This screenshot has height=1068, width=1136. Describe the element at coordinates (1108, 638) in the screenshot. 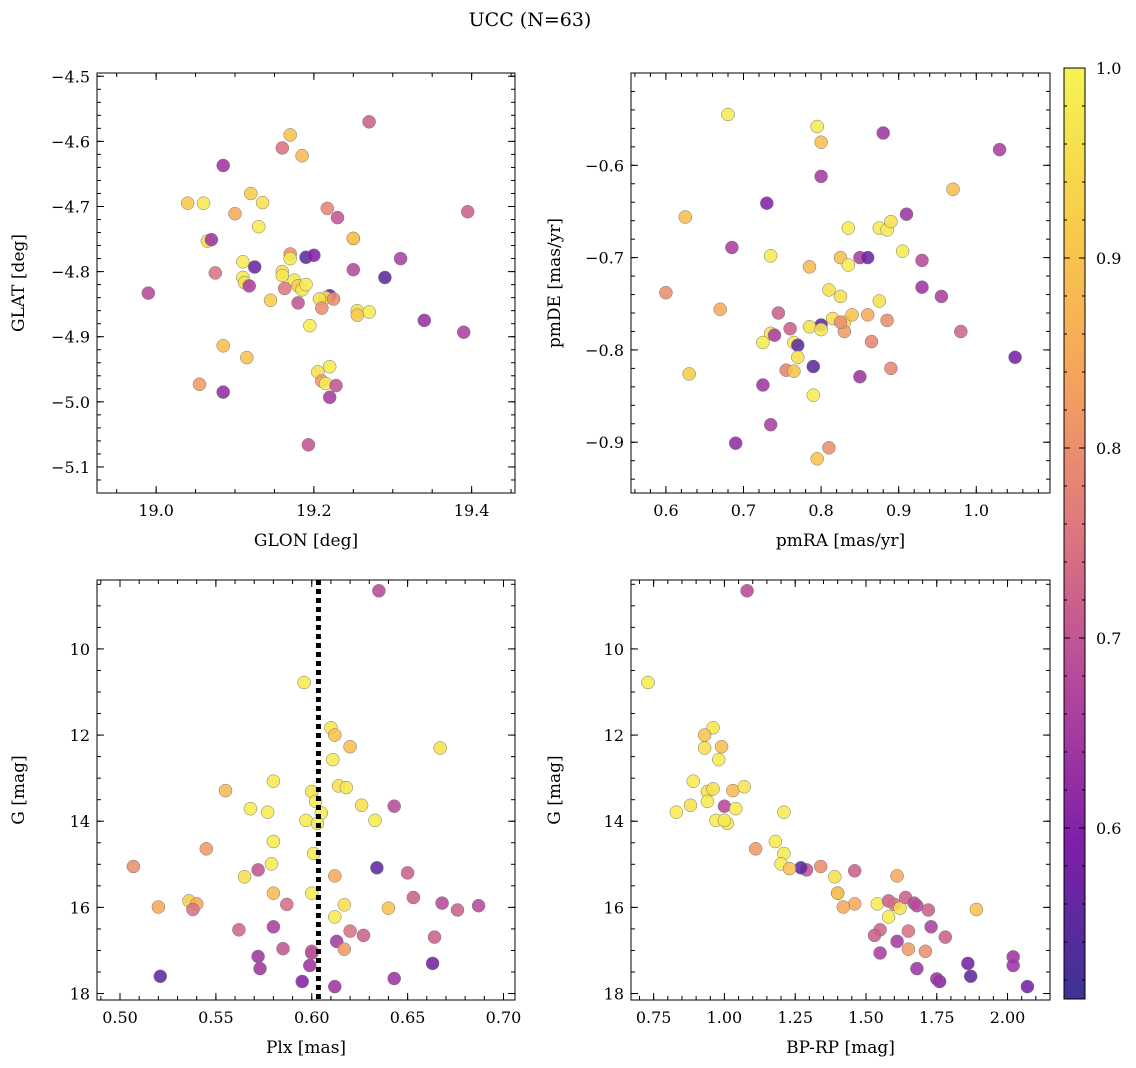

I see `colorbar-tick-label: 0.7` at that location.